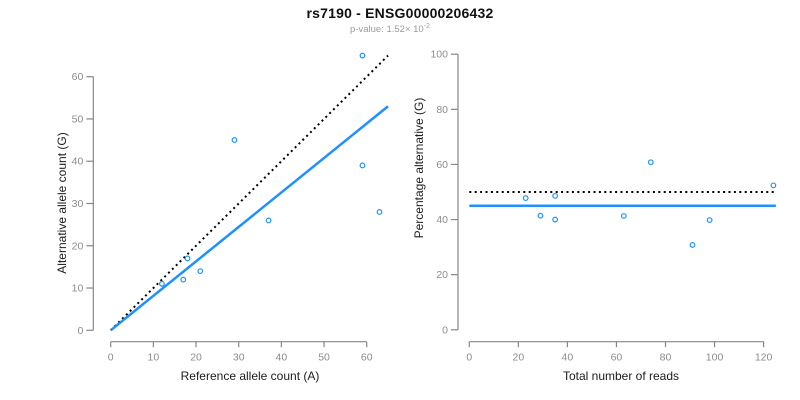  I want to click on pvalue-text: p-value: 1.52× 10, so click(387, 30).